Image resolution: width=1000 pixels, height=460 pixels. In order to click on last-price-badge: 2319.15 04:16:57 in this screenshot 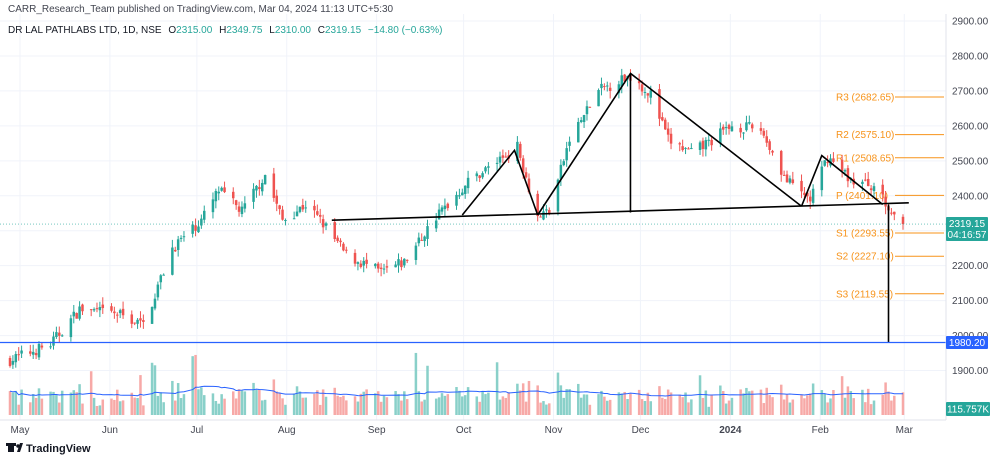, I will do `click(967, 229)`.